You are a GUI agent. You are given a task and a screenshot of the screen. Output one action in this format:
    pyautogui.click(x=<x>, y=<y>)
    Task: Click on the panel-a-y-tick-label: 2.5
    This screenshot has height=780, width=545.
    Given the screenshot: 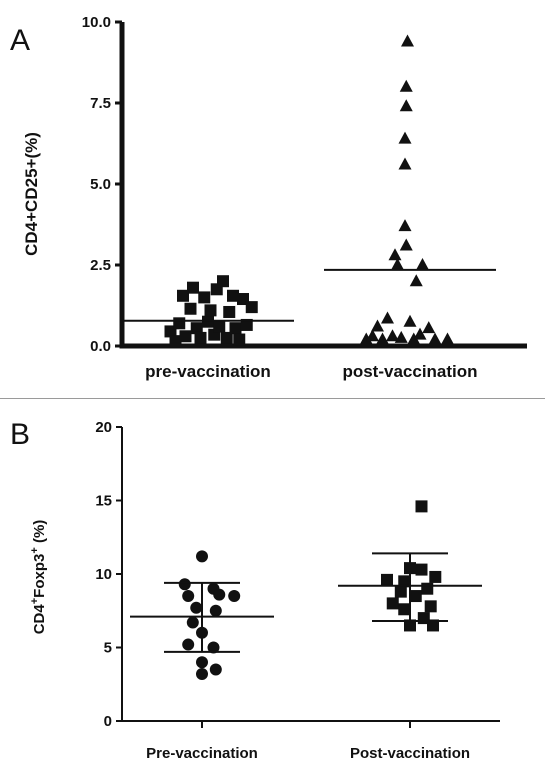 What is the action you would take?
    pyautogui.click(x=100, y=265)
    